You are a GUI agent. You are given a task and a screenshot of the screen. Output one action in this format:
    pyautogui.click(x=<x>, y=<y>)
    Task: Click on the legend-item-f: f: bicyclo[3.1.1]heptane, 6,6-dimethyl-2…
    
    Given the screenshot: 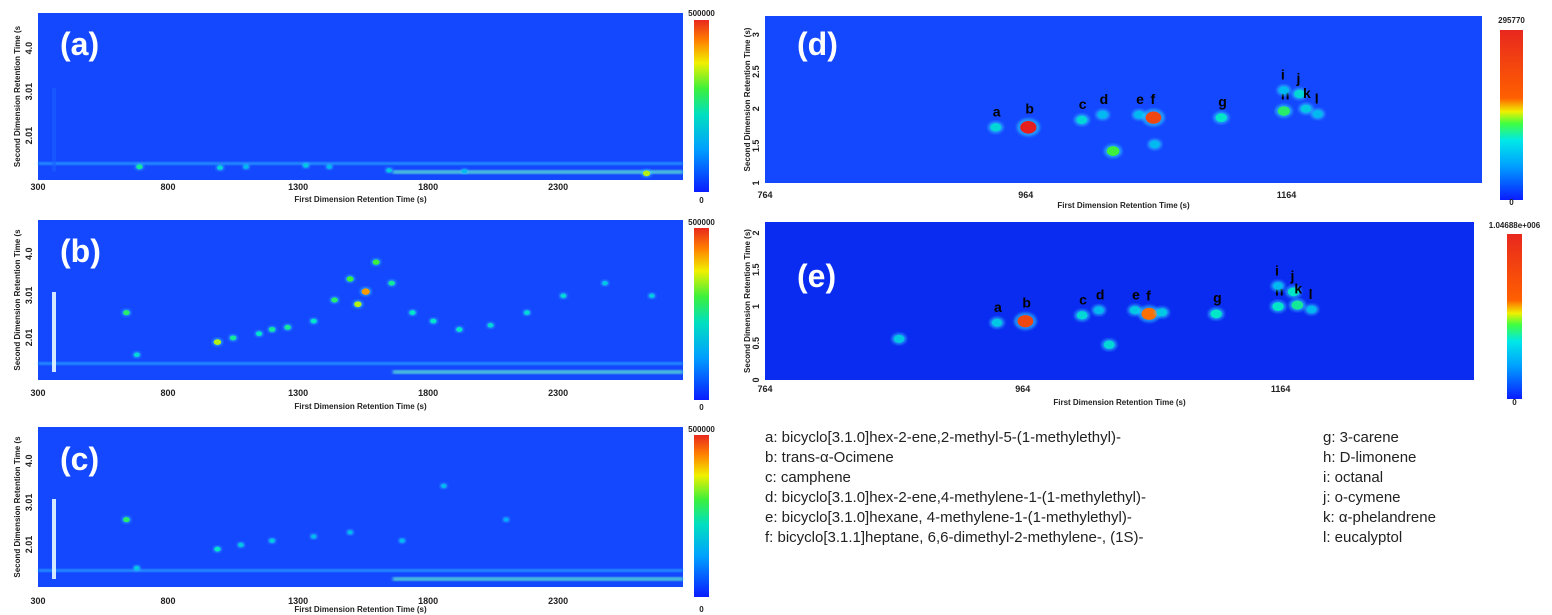 What is the action you would take?
    pyautogui.click(x=954, y=537)
    